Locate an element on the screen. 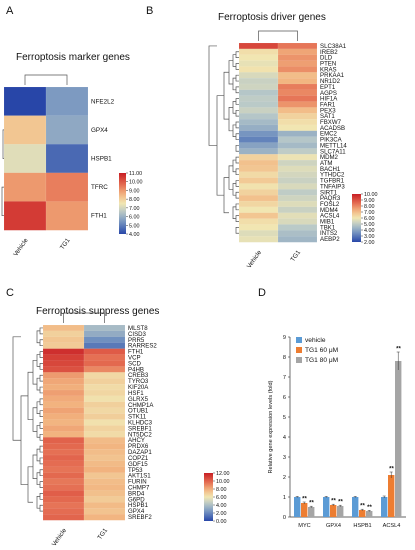  panel-d-y-tick-label: 2 is located at coordinates (284, 478).